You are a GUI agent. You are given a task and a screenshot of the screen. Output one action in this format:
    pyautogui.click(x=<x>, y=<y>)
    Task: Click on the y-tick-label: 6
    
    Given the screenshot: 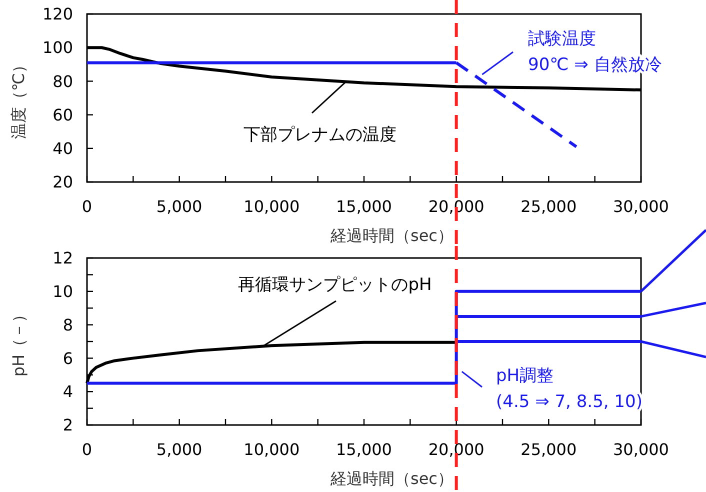 What is the action you would take?
    pyautogui.click(x=67, y=358)
    